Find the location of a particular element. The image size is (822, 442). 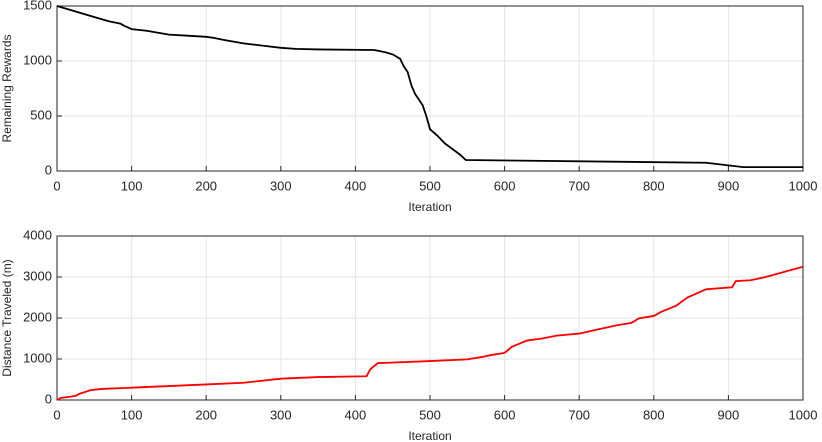

y-tick-label: 500 is located at coordinates (41, 114).